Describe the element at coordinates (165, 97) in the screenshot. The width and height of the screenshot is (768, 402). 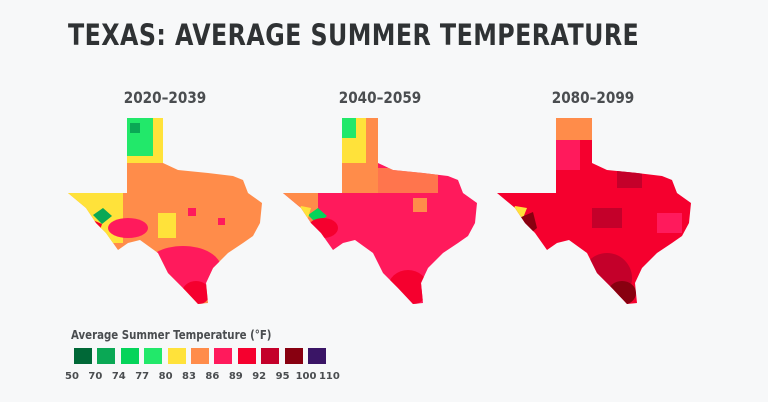
I see `map-title-2020: 2020–2039` at that location.